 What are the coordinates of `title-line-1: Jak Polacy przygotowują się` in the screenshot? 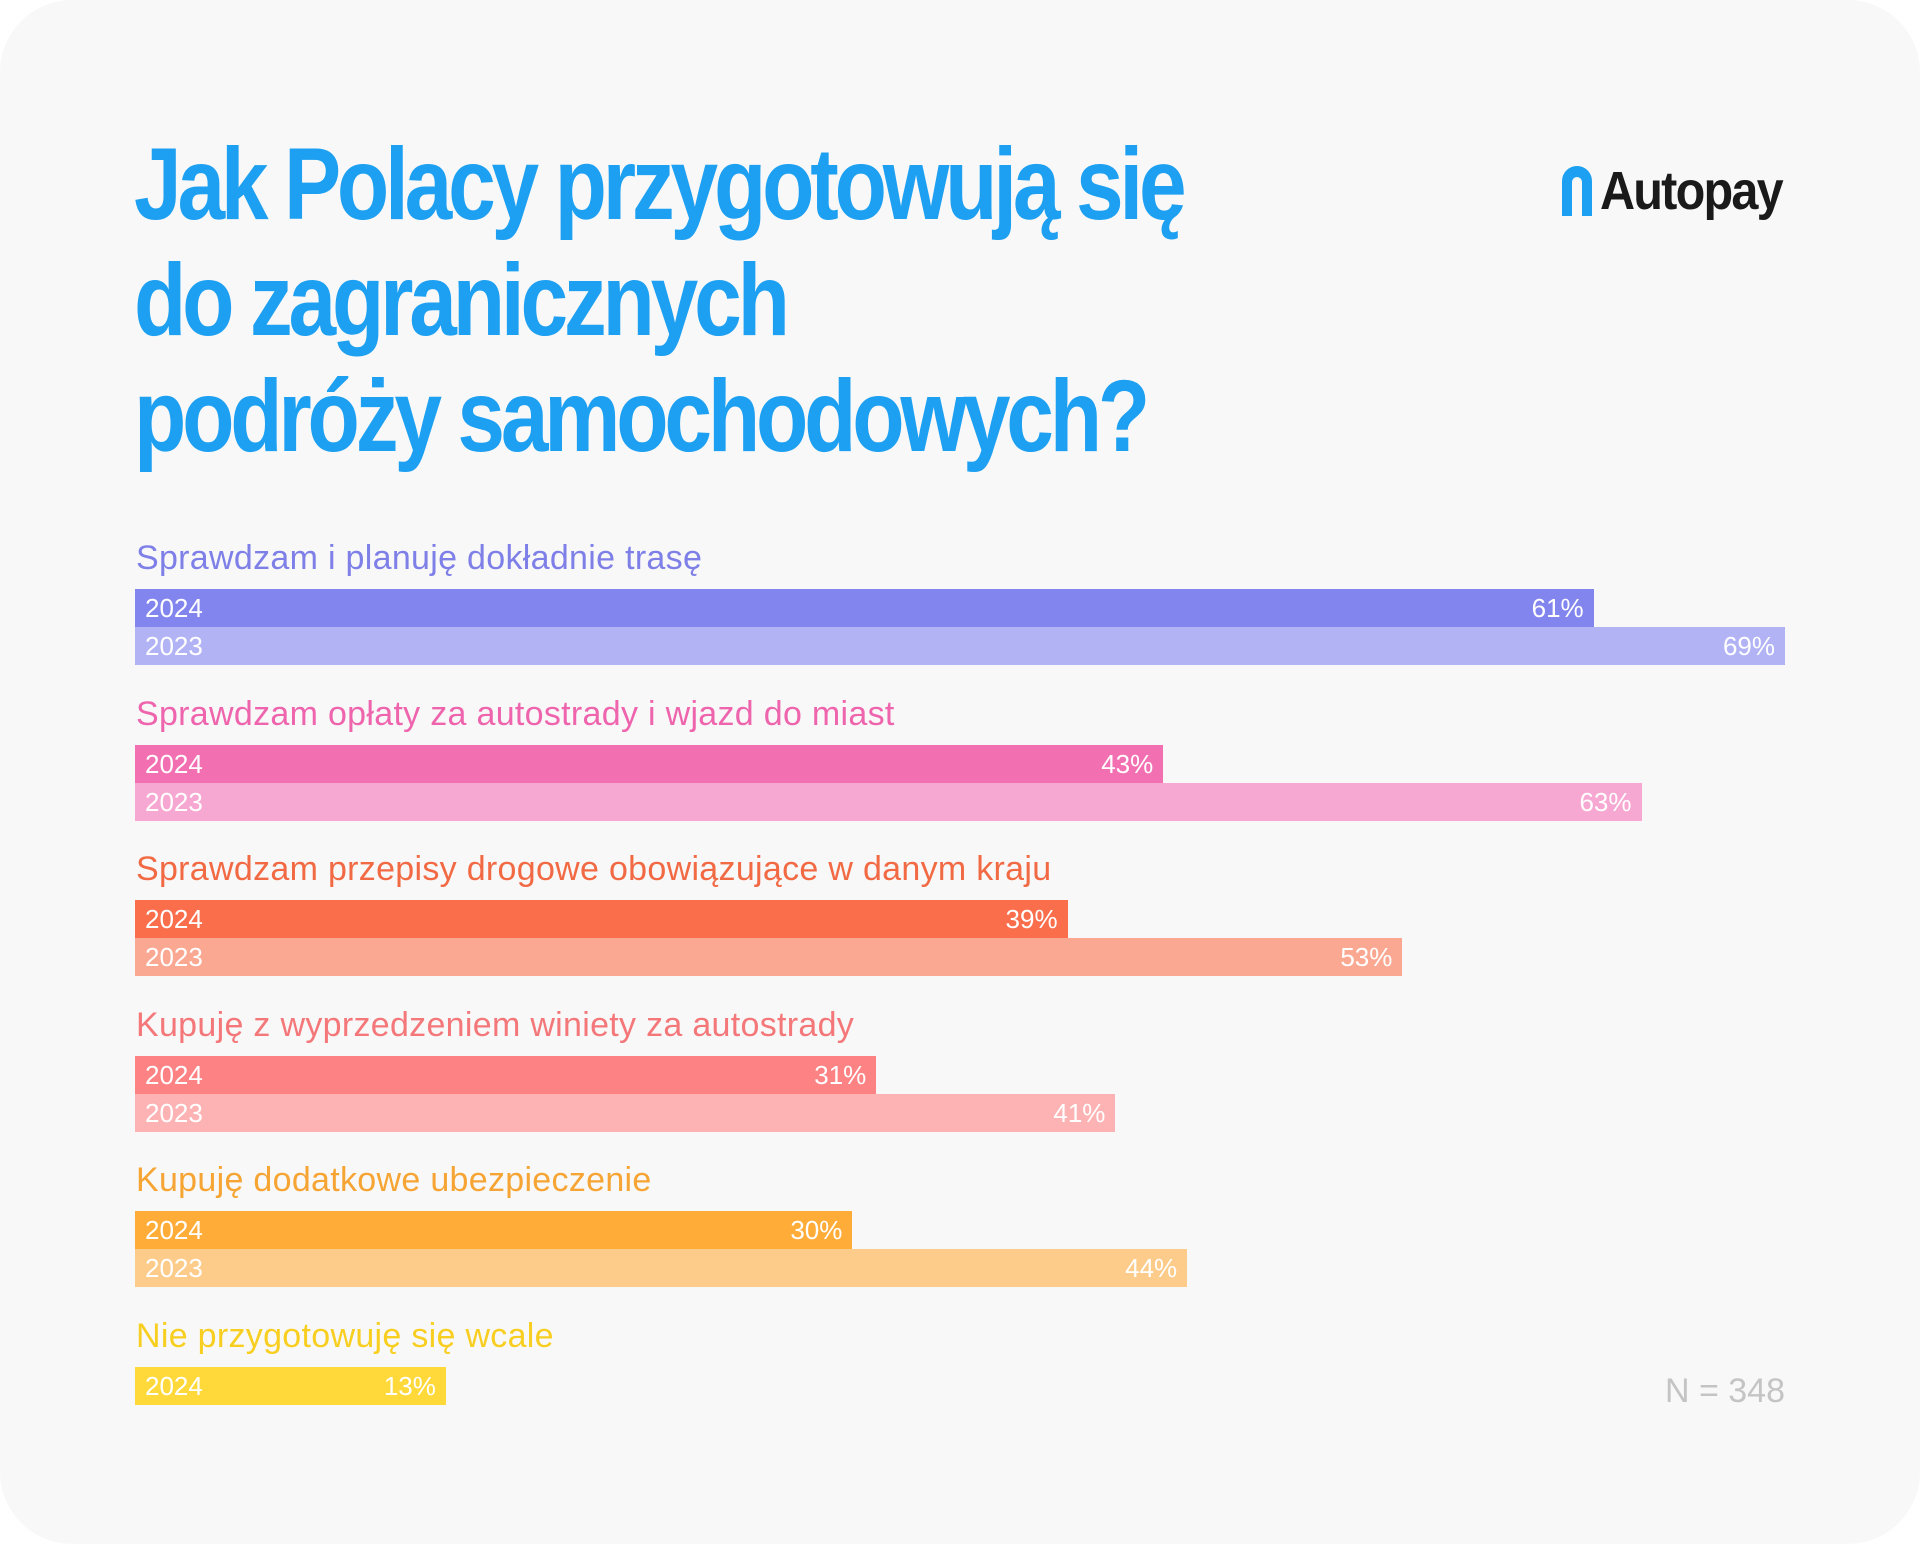 It's located at (660, 184).